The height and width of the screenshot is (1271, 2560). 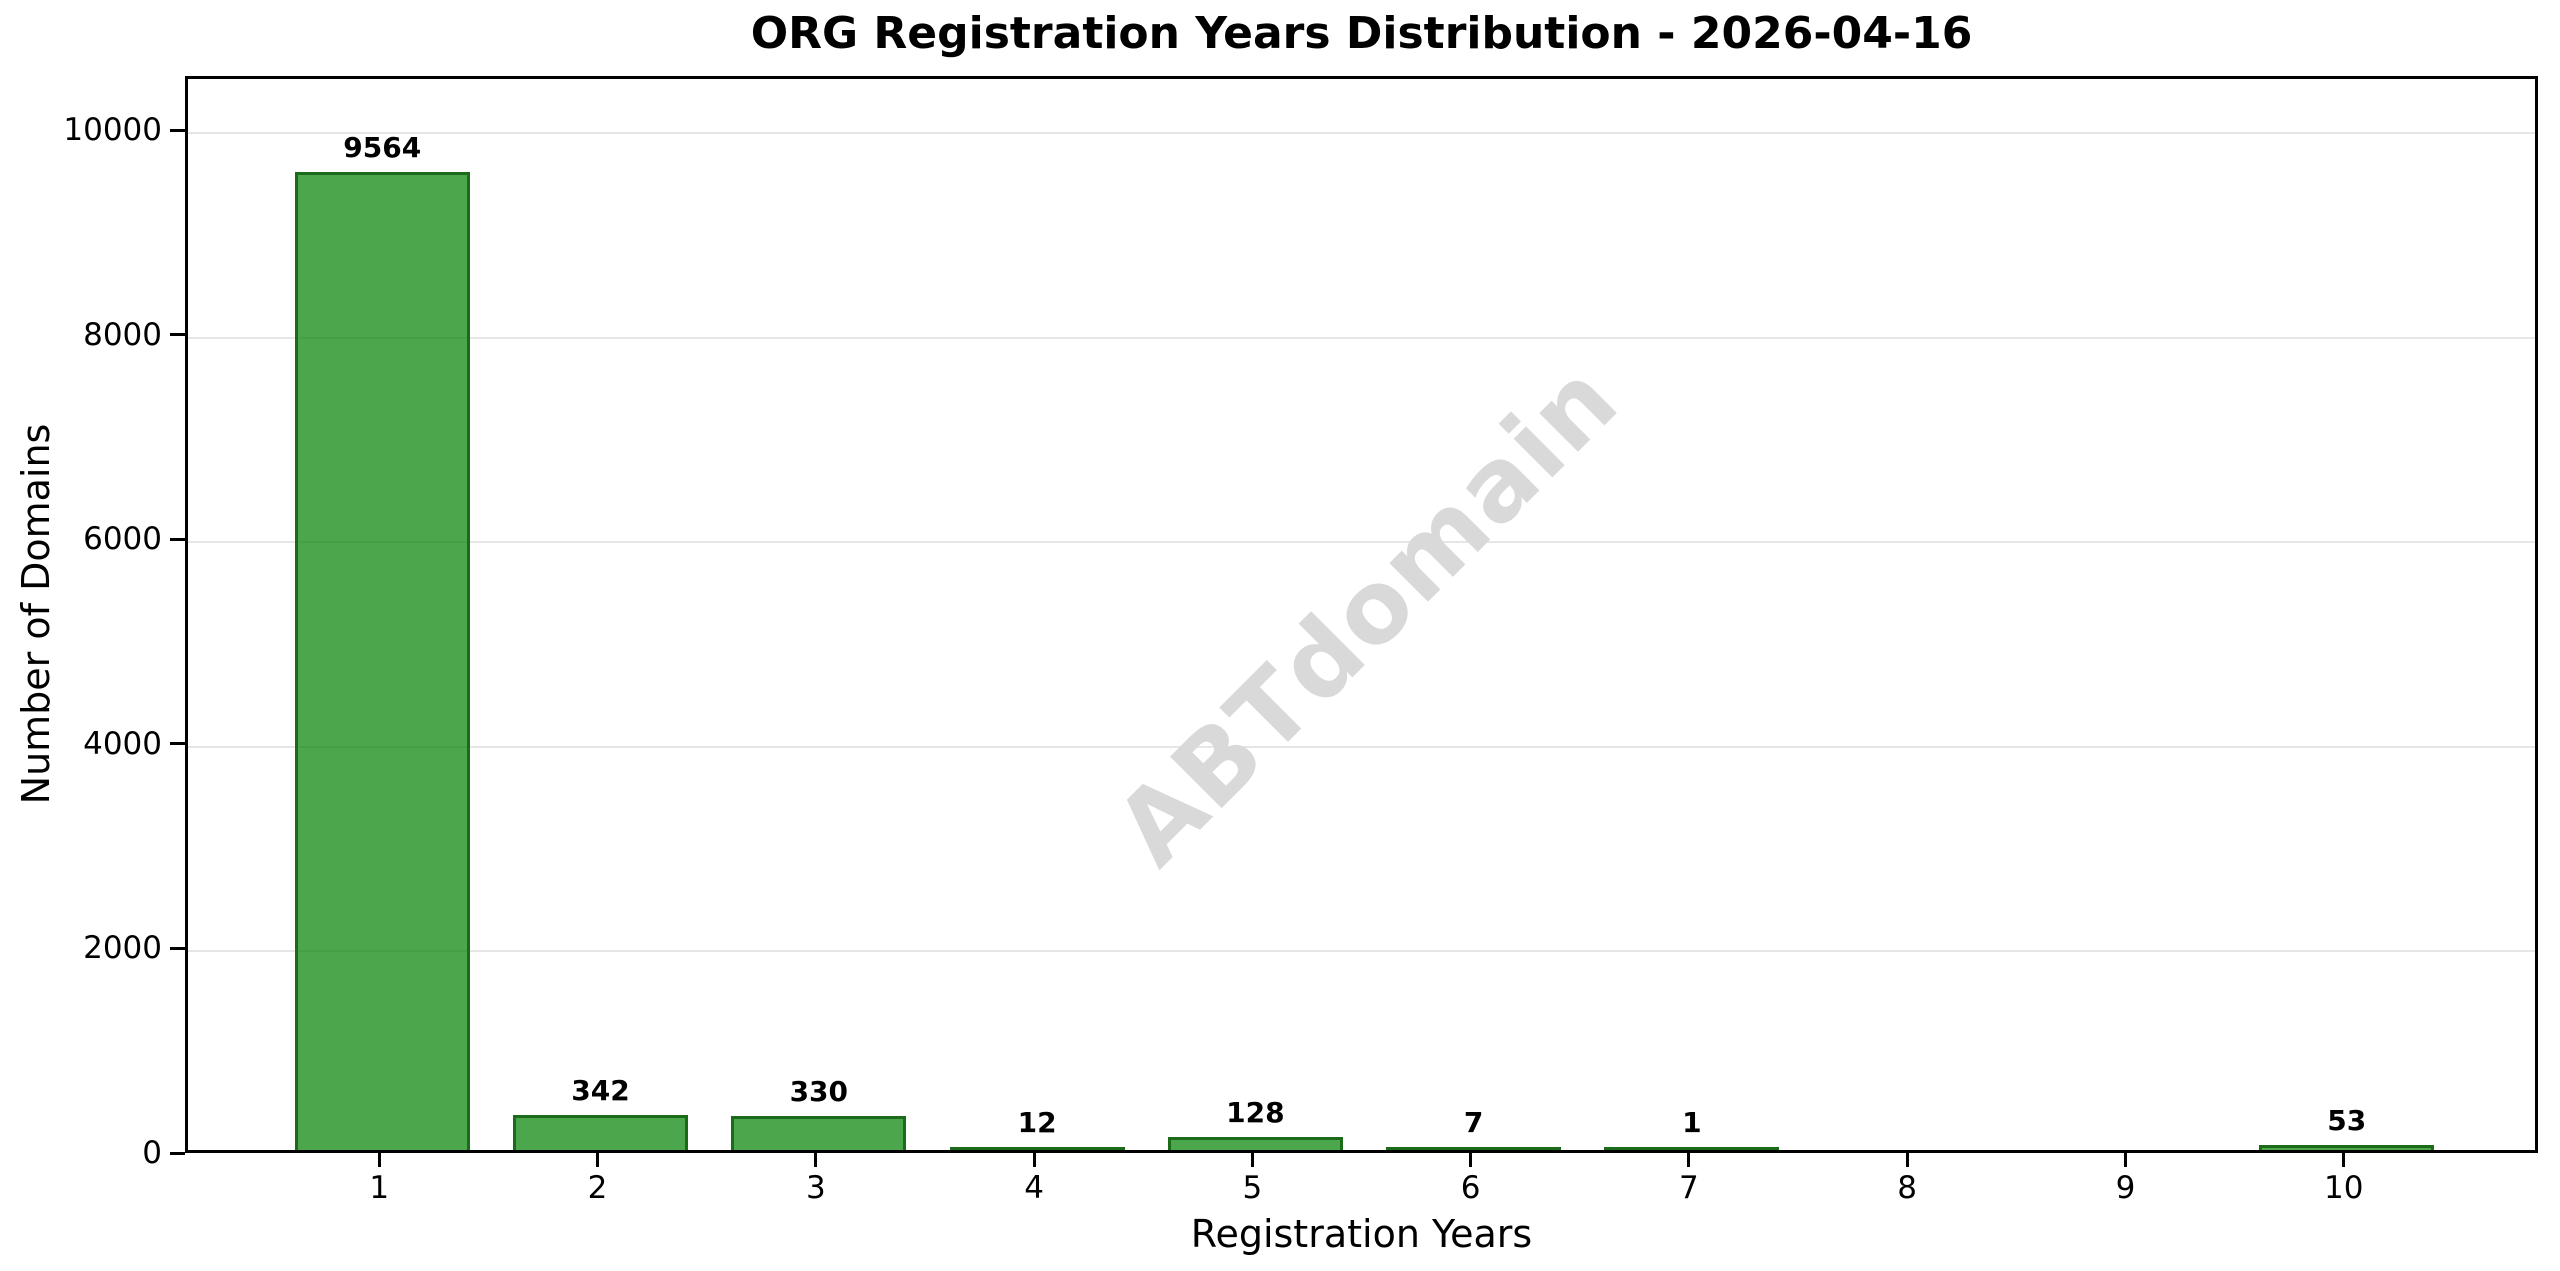 I want to click on bar-value-label-1: 9564, so click(x=382, y=147).